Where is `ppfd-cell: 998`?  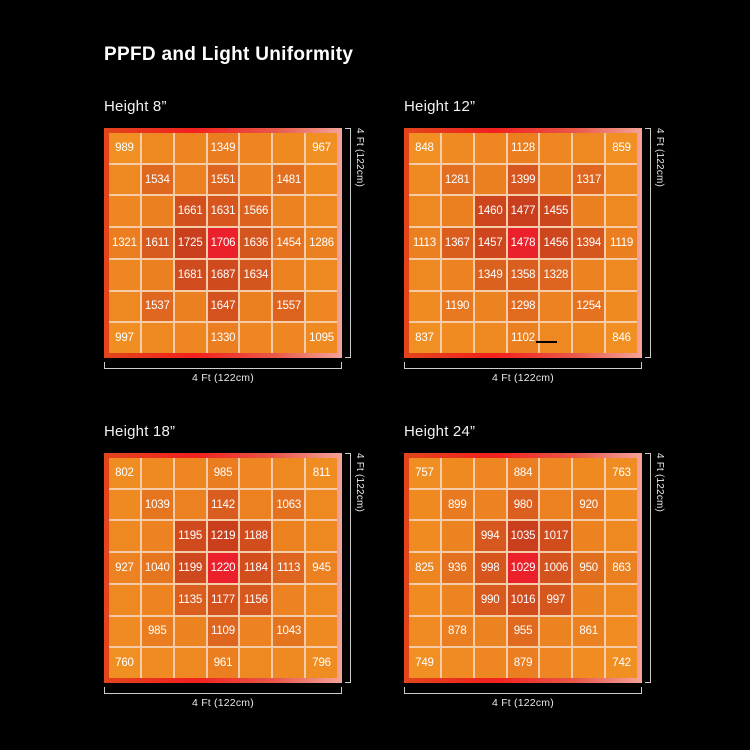 ppfd-cell: 998 is located at coordinates (490, 568).